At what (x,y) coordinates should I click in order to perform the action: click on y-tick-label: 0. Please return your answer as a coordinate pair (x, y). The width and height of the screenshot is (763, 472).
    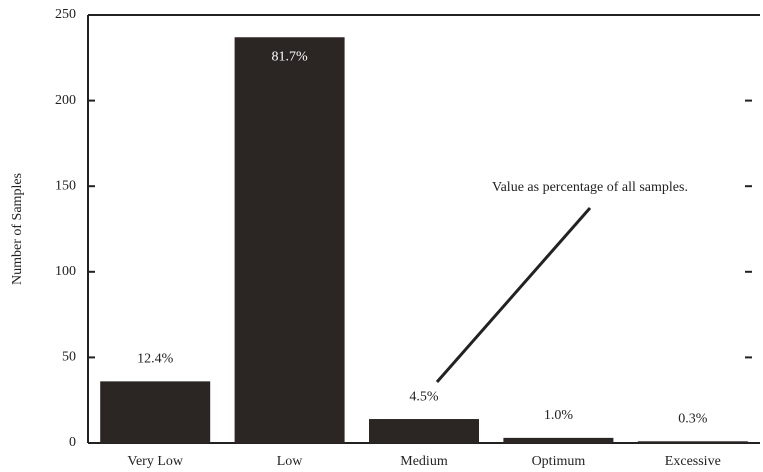
    Looking at the image, I should click on (72, 442).